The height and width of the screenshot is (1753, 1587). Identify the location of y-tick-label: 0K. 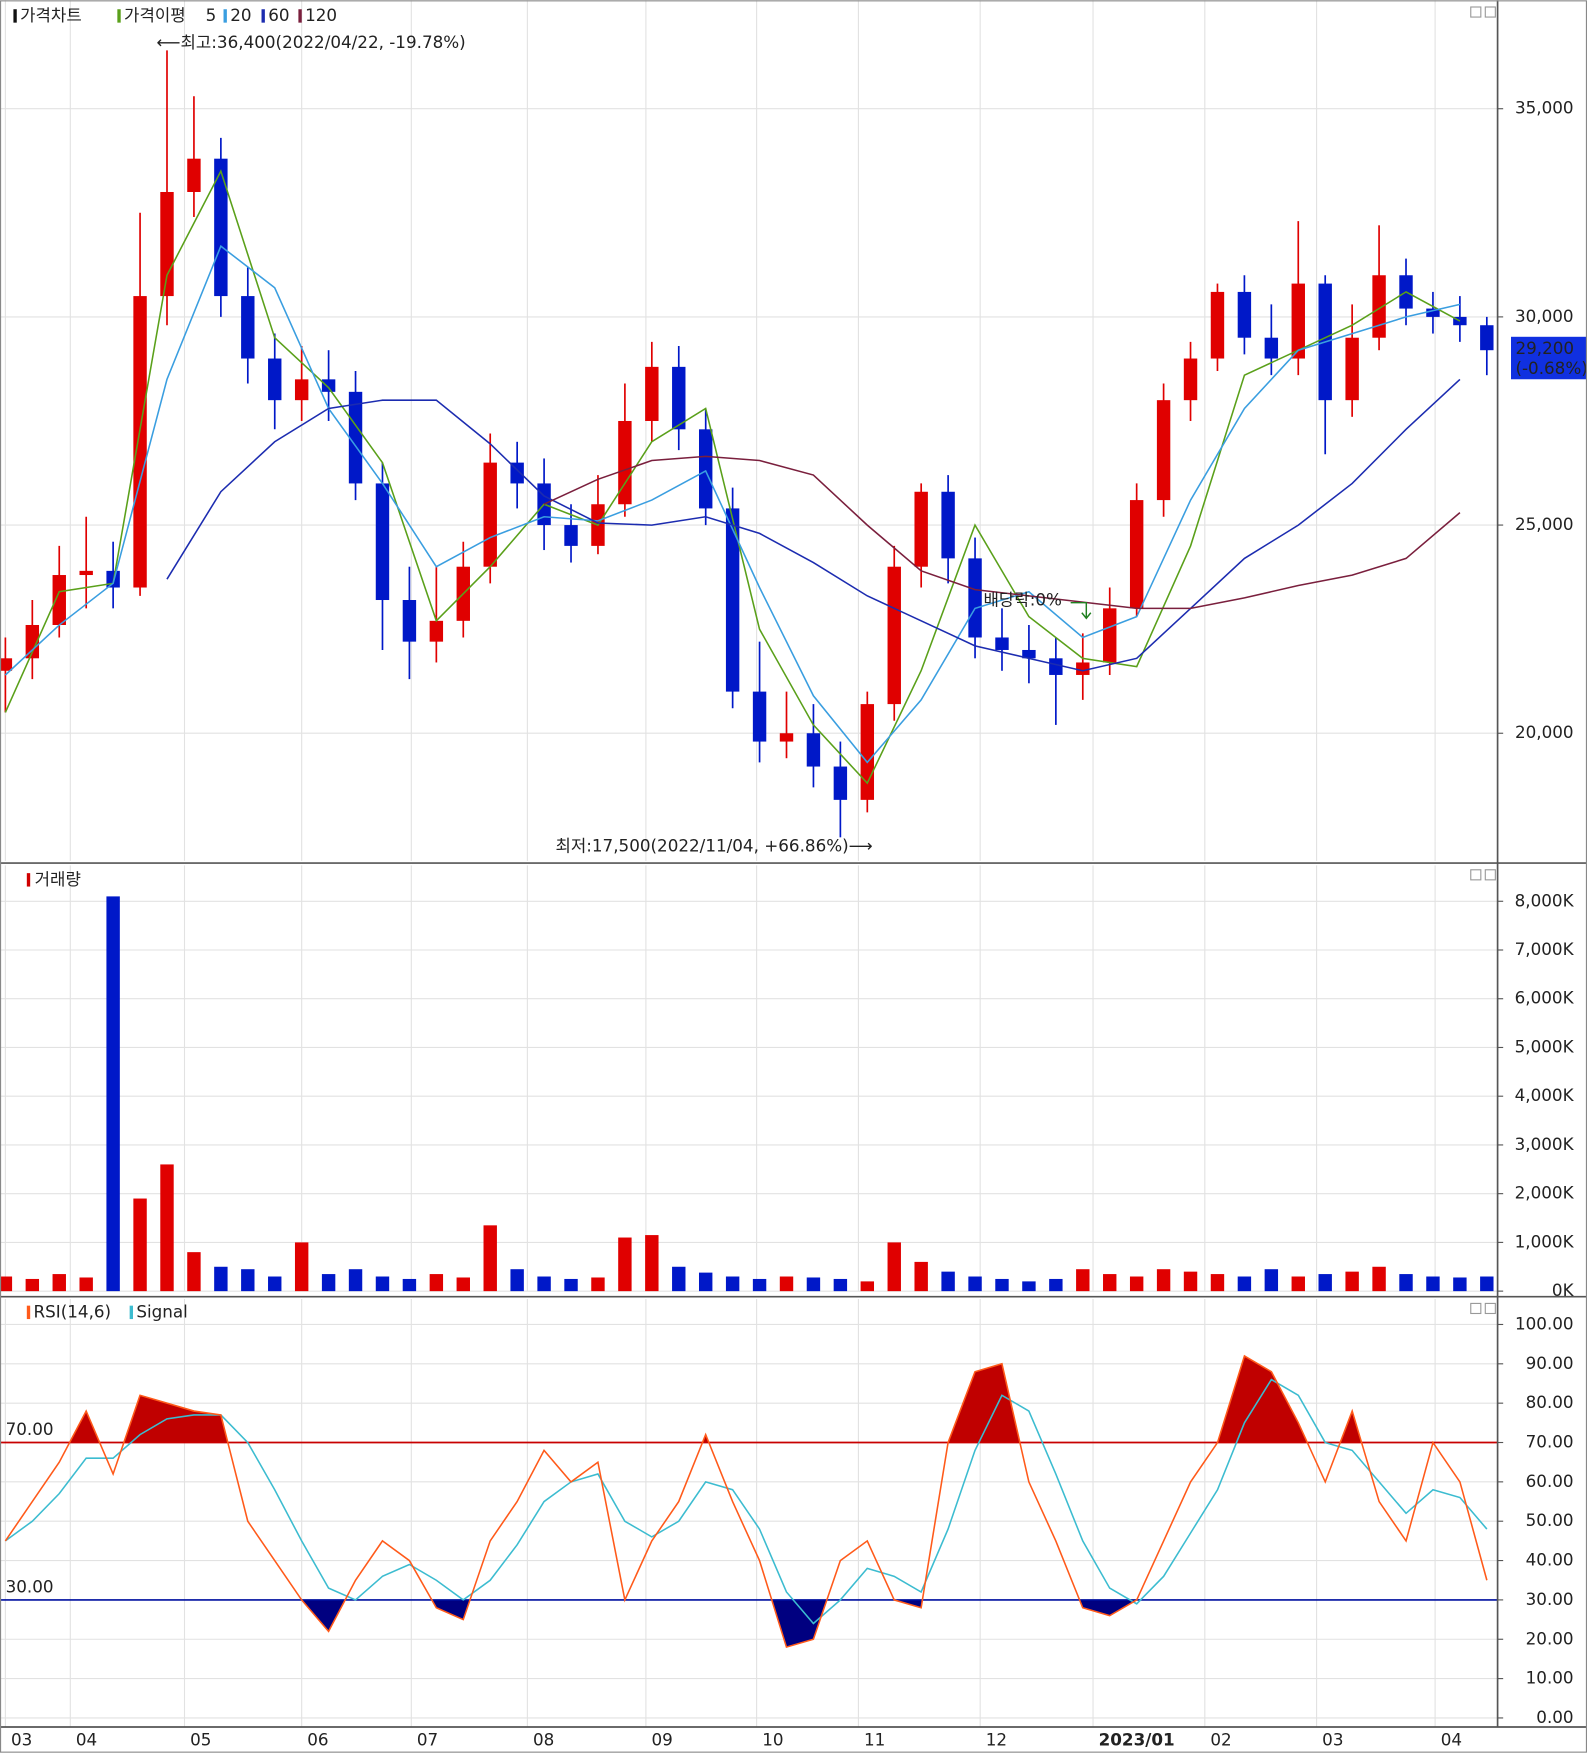
(1563, 1290).